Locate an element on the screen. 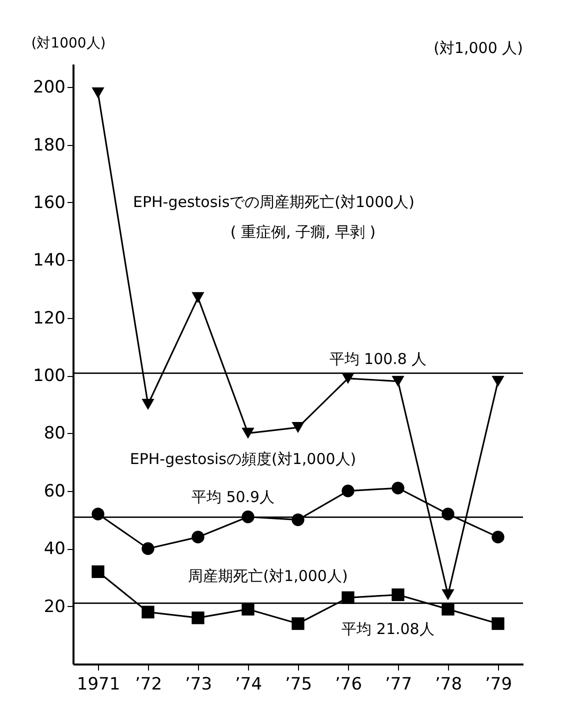  x-tick-label: ’79 is located at coordinates (498, 684).